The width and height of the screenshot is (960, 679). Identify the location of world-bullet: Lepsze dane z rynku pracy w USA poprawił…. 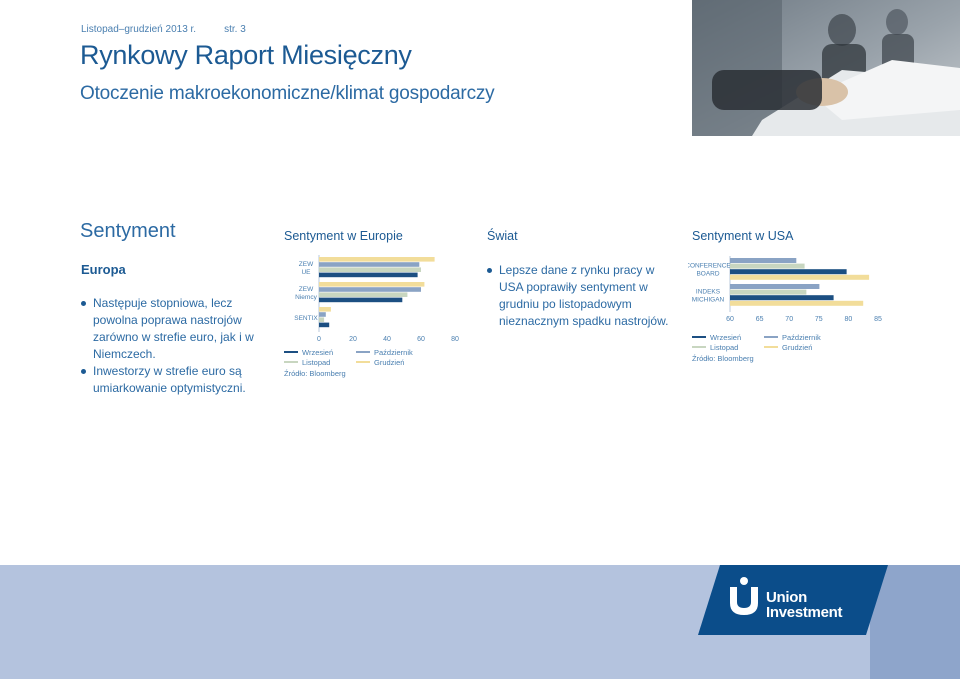
(579, 296).